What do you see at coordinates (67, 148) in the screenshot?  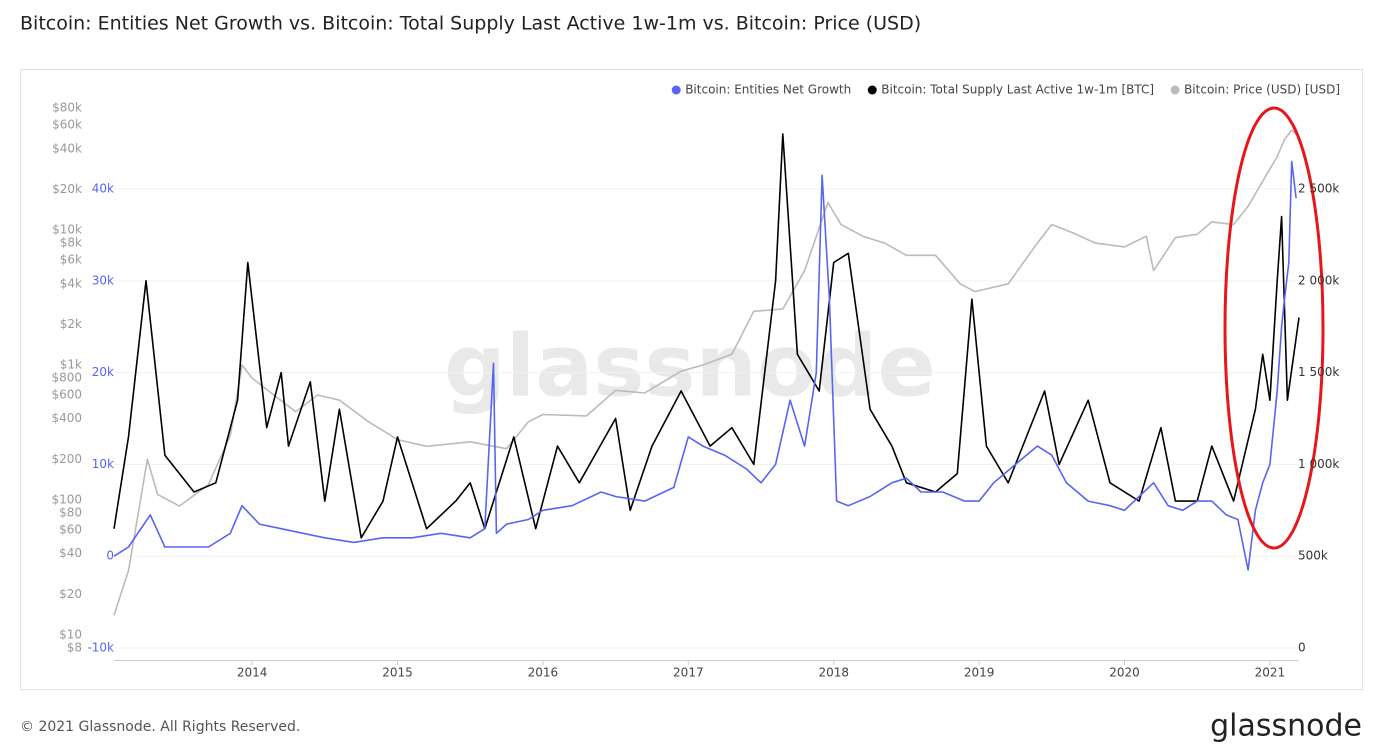 I see `y3-tick-label: $40k` at bounding box center [67, 148].